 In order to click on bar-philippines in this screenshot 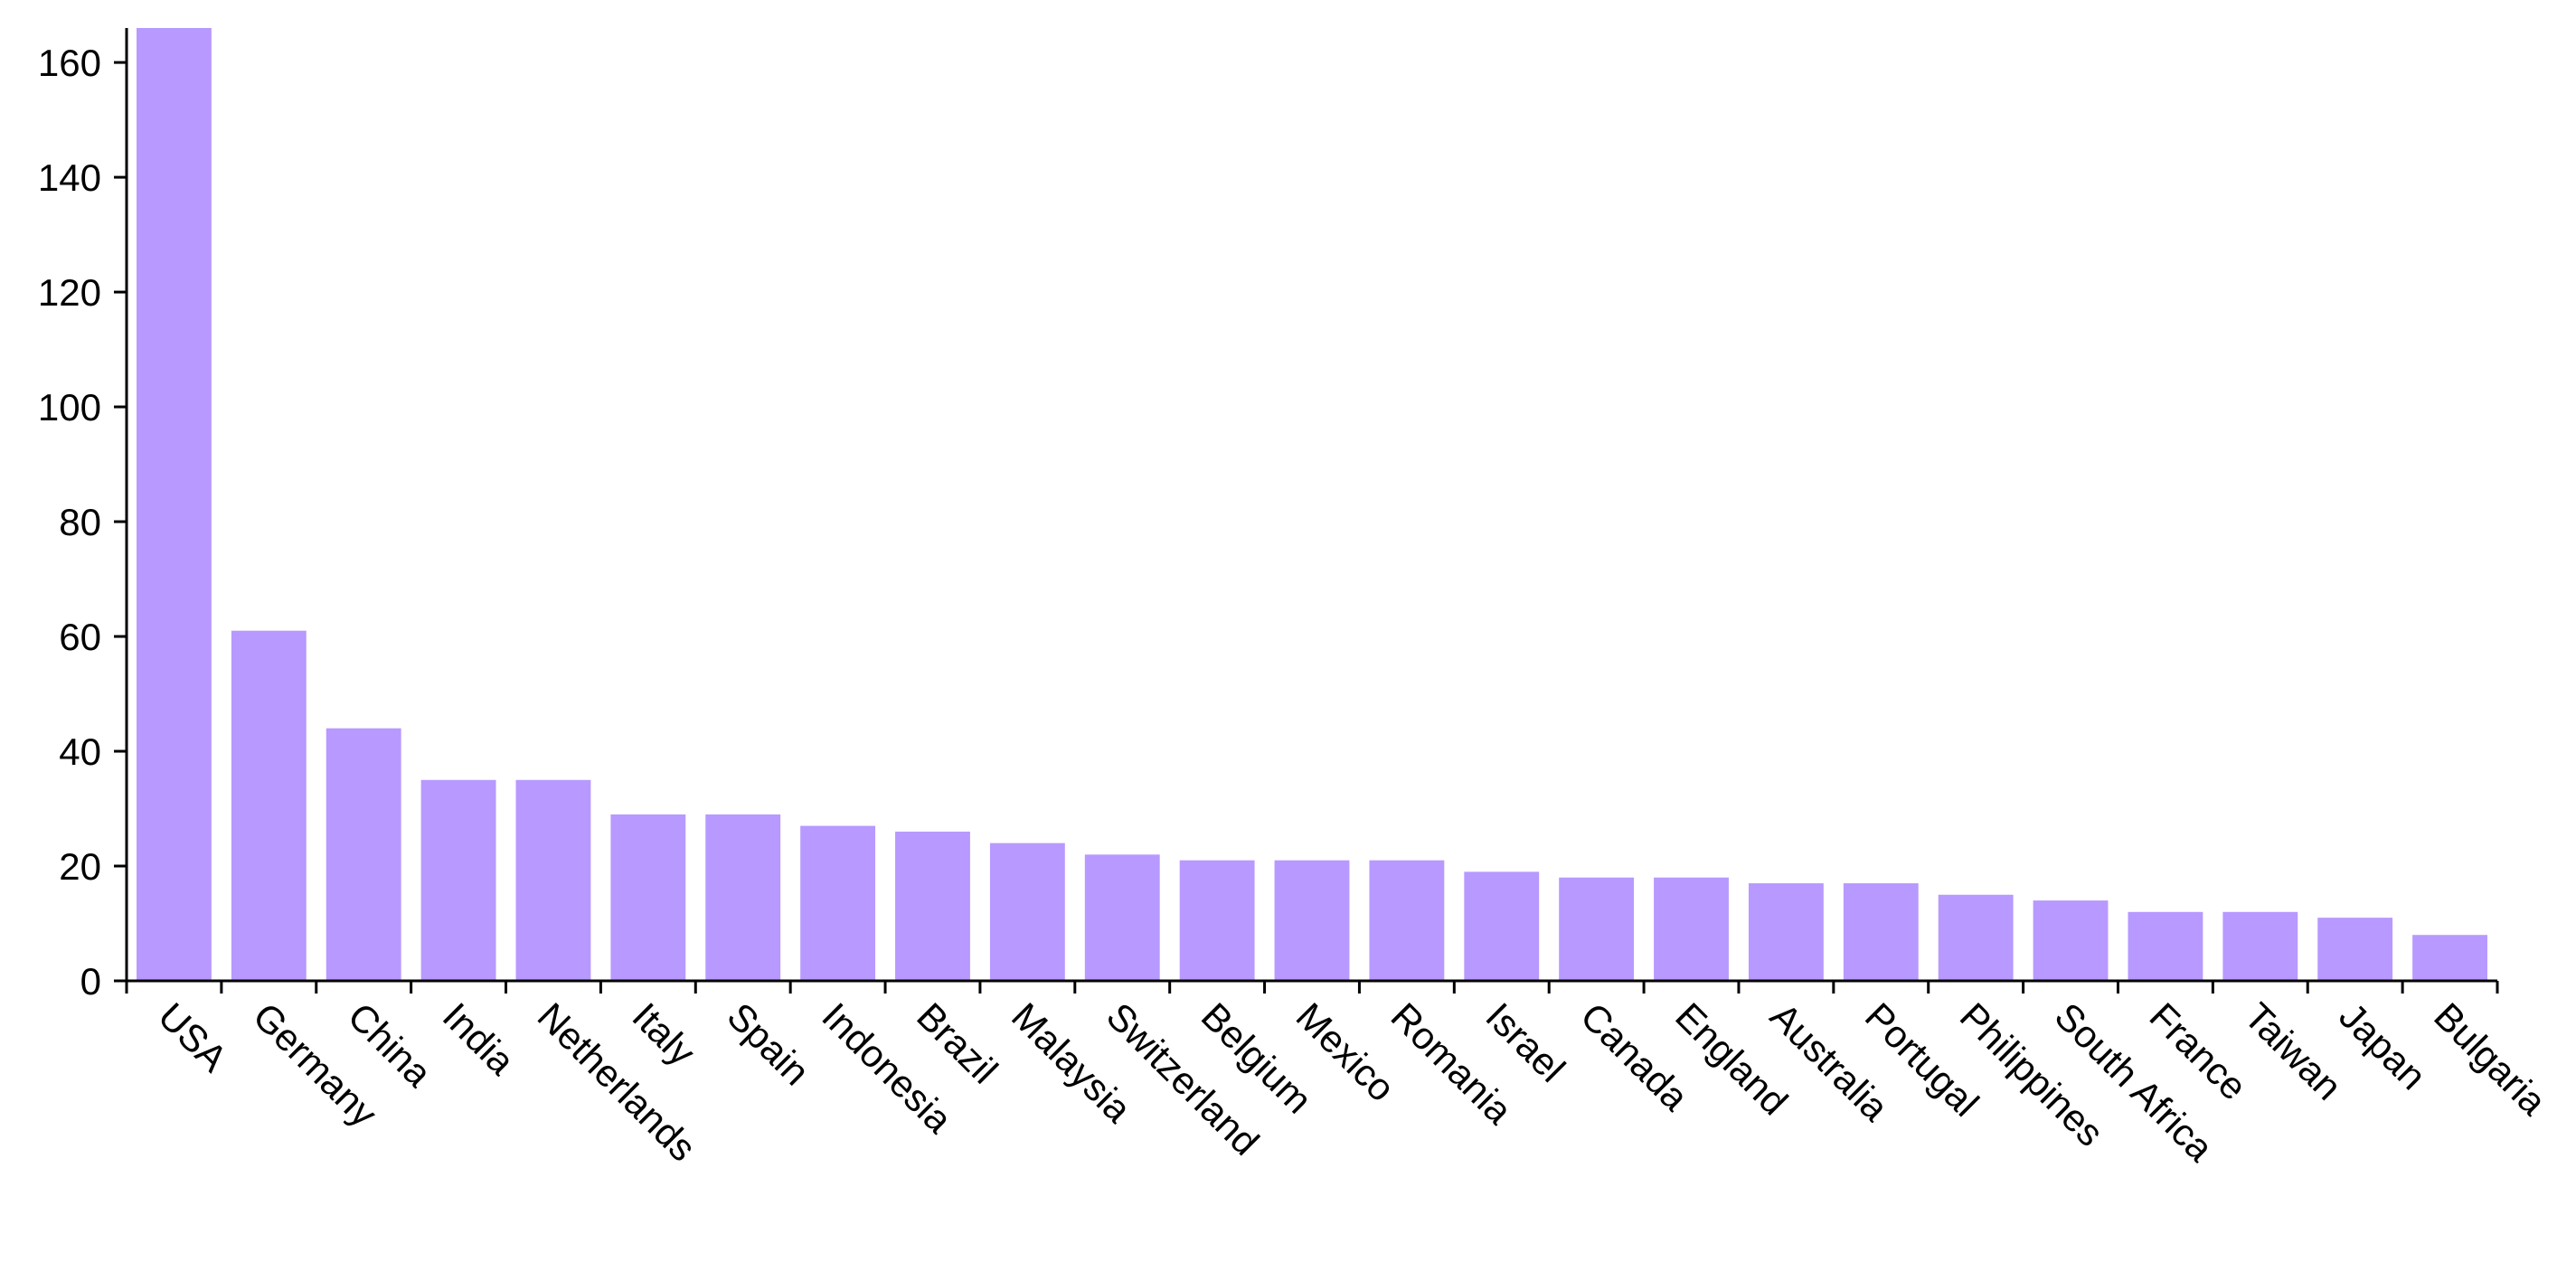, I will do `click(1976, 938)`.